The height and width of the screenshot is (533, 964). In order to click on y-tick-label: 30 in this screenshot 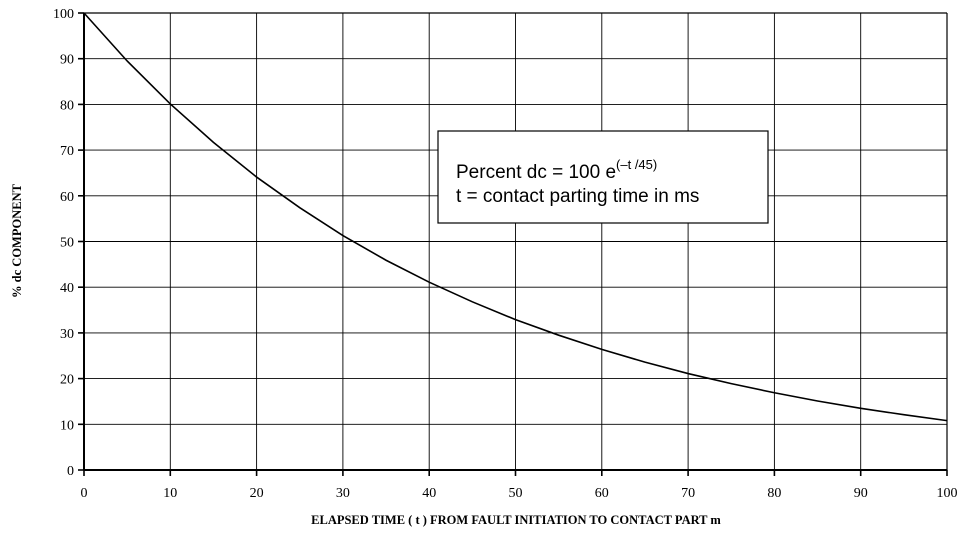, I will do `click(67, 334)`.